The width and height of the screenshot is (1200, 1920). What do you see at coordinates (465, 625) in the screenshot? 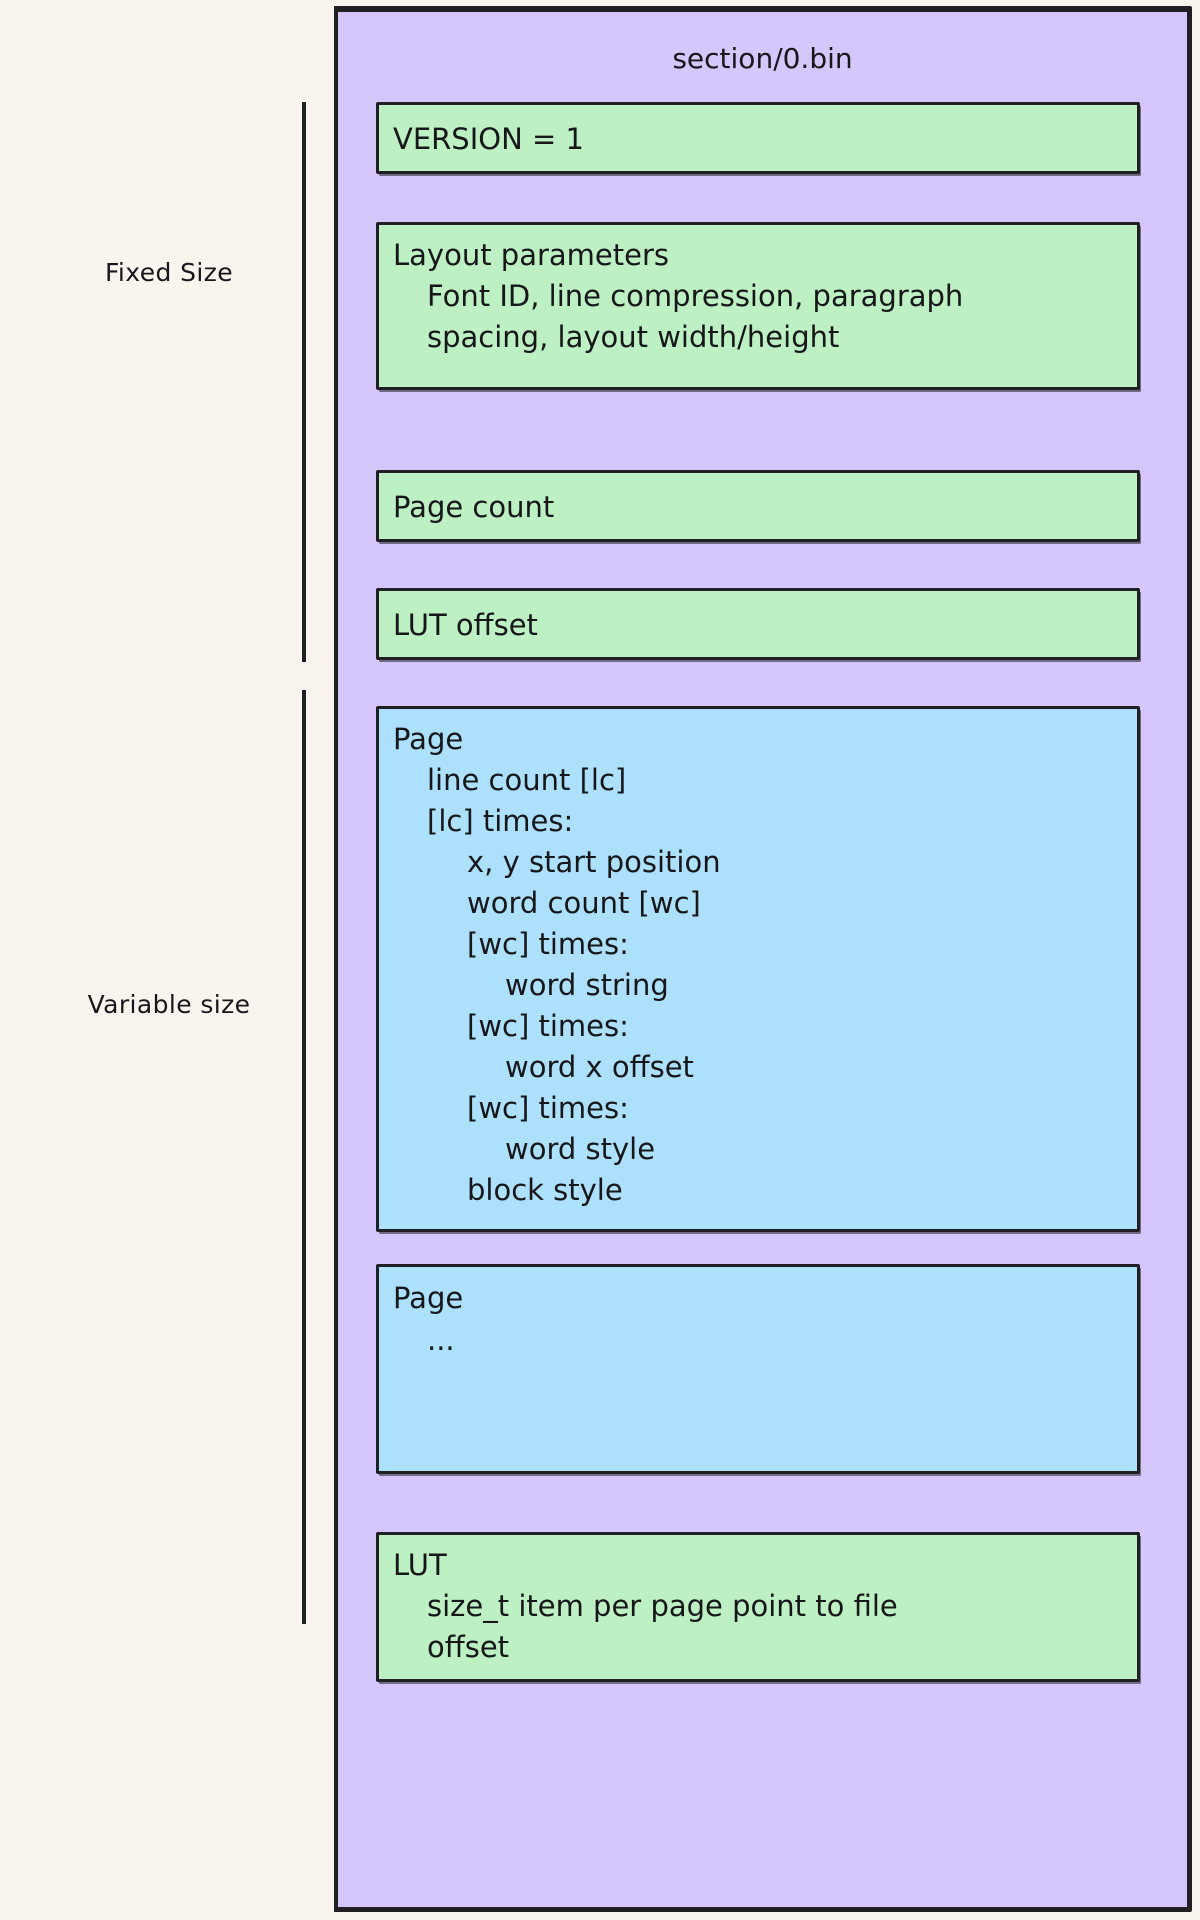
I see `block-lut-offset-line-0: LUT offset` at bounding box center [465, 625].